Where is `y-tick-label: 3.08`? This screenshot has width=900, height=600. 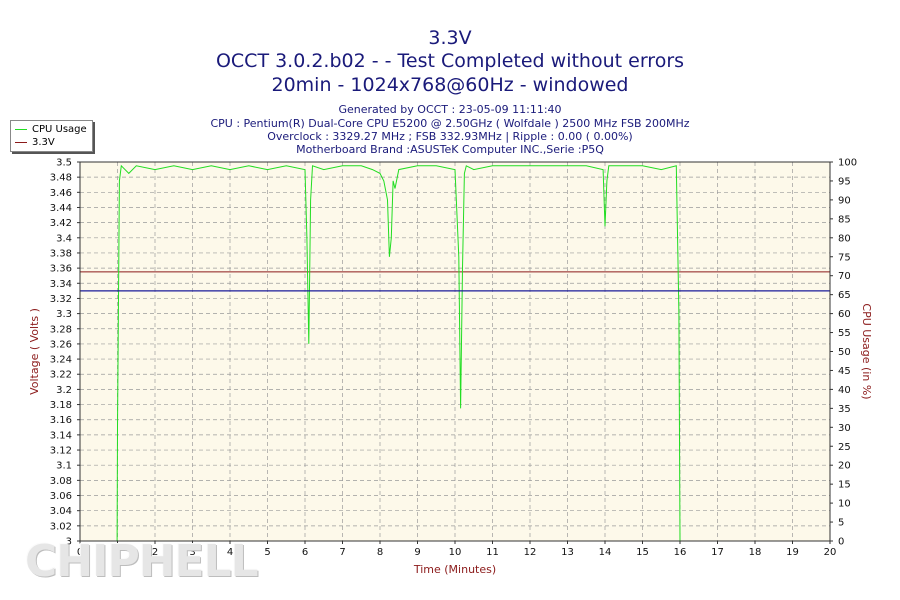 y-tick-label: 3.08 is located at coordinates (61, 481).